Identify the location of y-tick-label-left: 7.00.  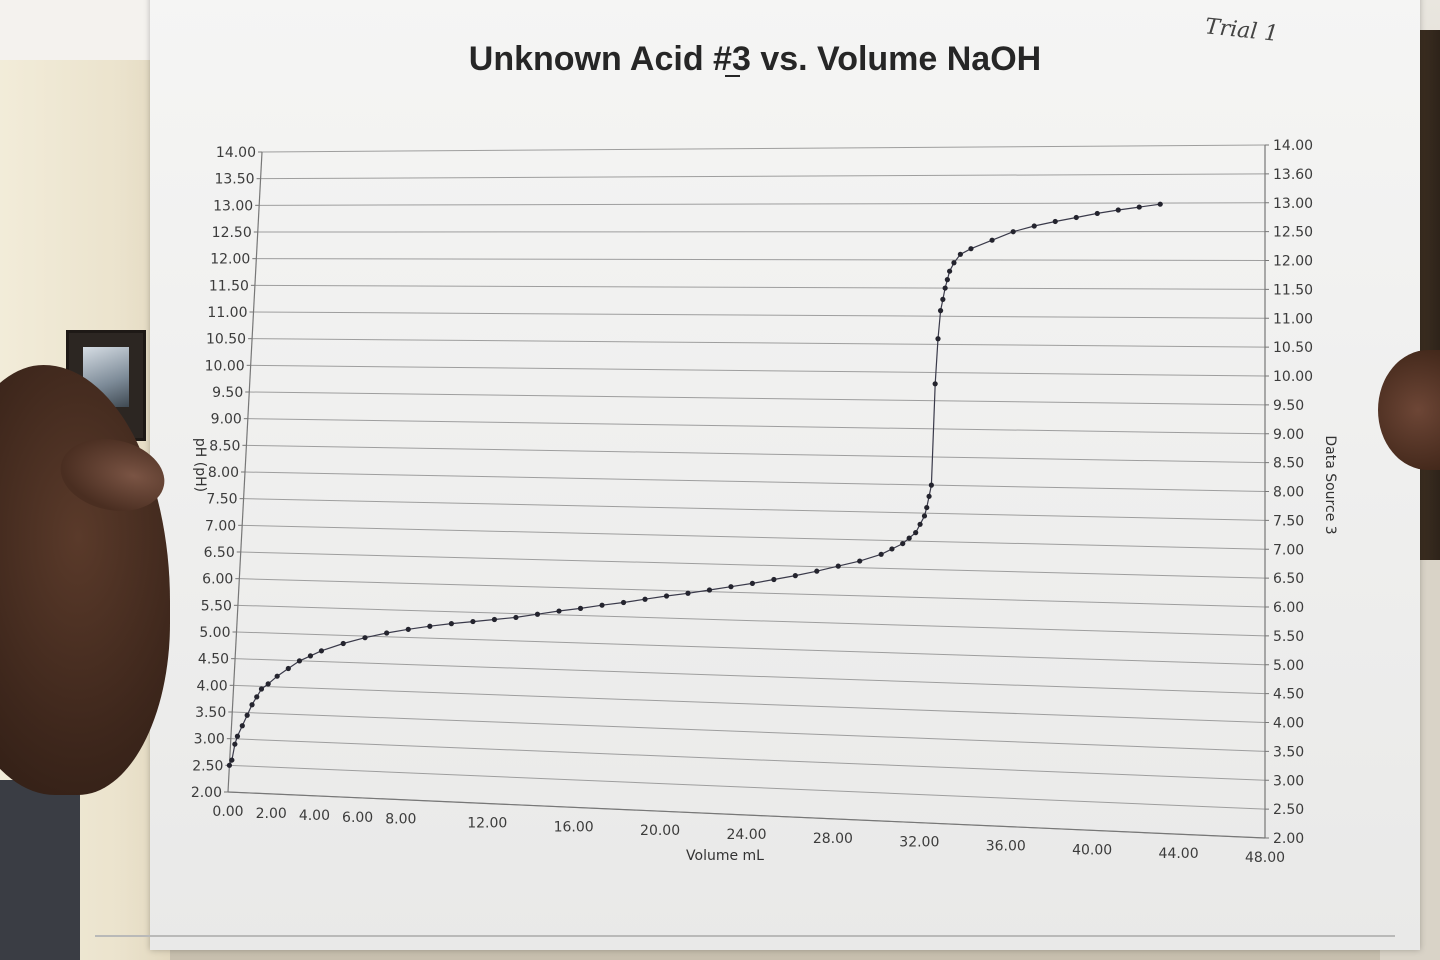
(220, 526).